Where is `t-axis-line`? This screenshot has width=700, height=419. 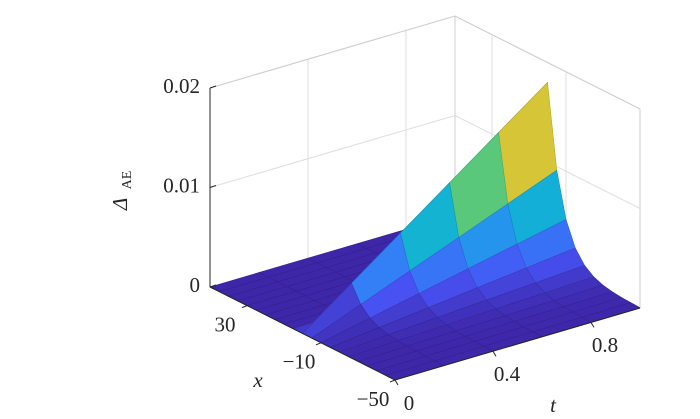
t-axis-line is located at coordinates (517, 344).